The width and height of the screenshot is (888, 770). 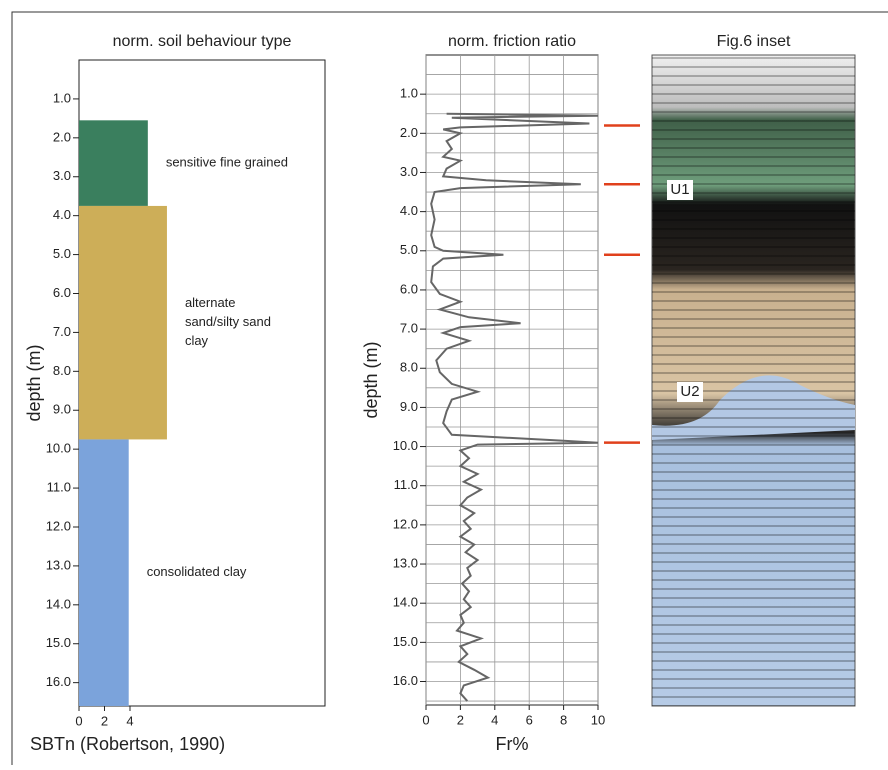 What do you see at coordinates (210, 302) in the screenshot?
I see `zone-label: alternate` at bounding box center [210, 302].